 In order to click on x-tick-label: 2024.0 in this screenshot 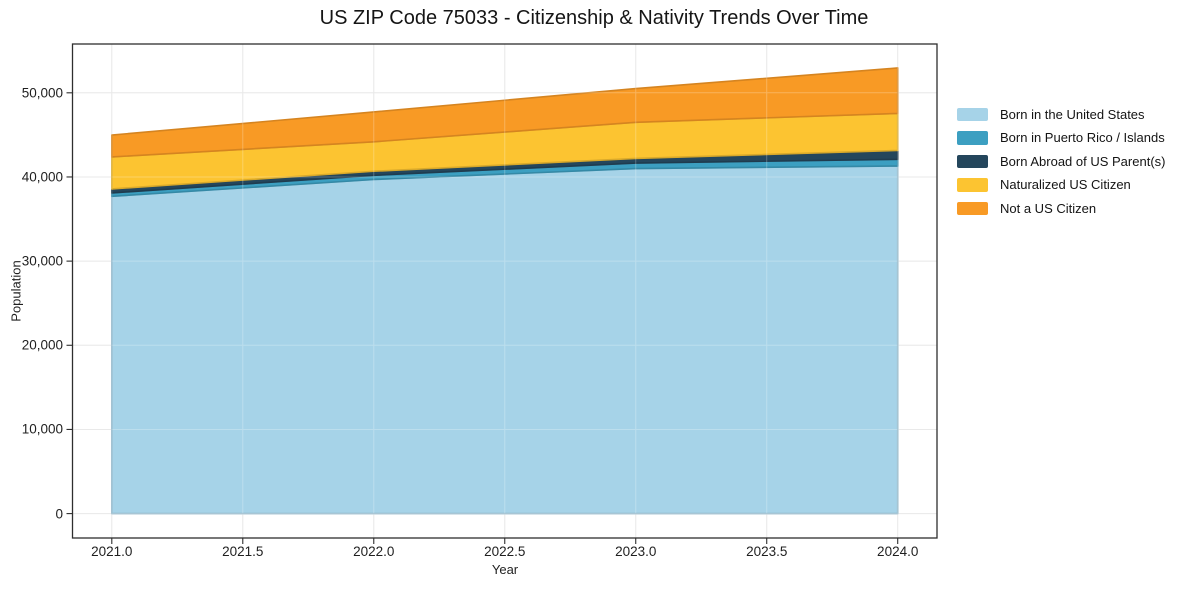, I will do `click(898, 551)`.